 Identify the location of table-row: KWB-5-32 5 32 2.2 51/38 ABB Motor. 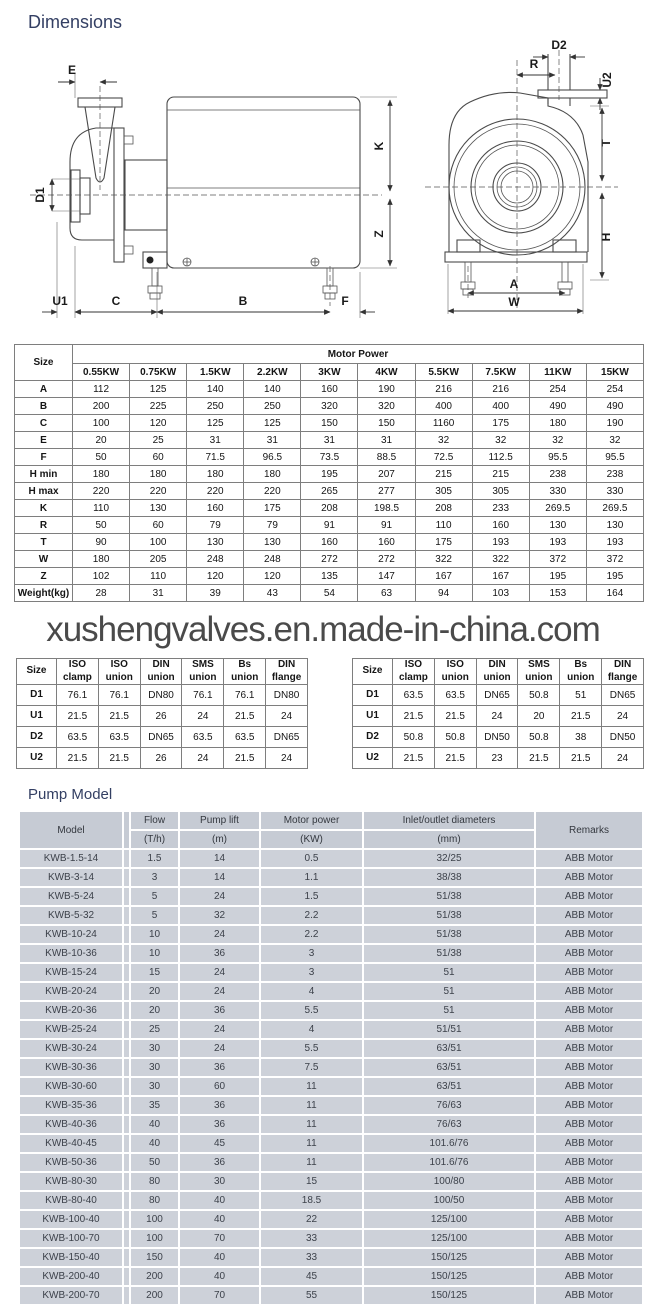
(331, 915).